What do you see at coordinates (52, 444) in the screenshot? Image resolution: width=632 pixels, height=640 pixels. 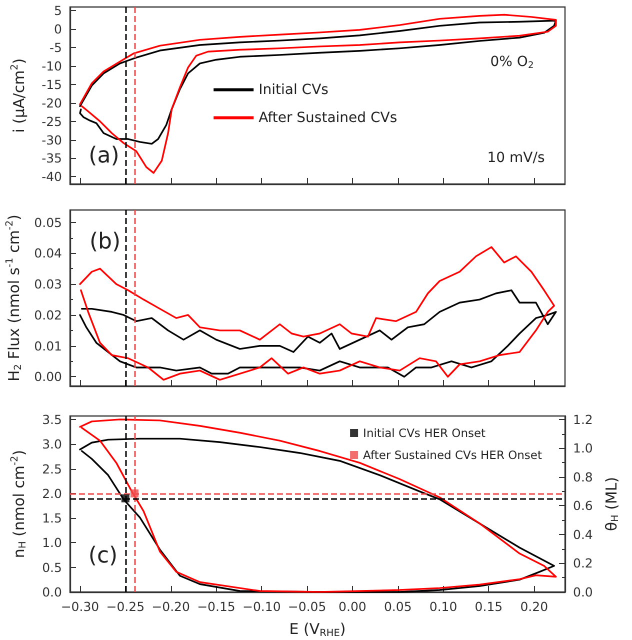 I see `y-tick-label: 3.0` at bounding box center [52, 444].